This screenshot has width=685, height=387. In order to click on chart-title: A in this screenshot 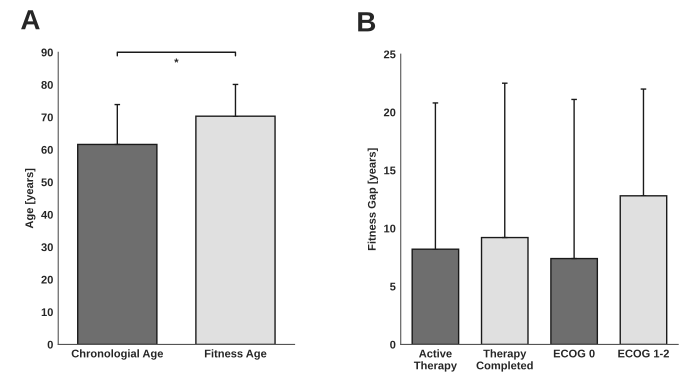, I will do `click(30, 20)`.